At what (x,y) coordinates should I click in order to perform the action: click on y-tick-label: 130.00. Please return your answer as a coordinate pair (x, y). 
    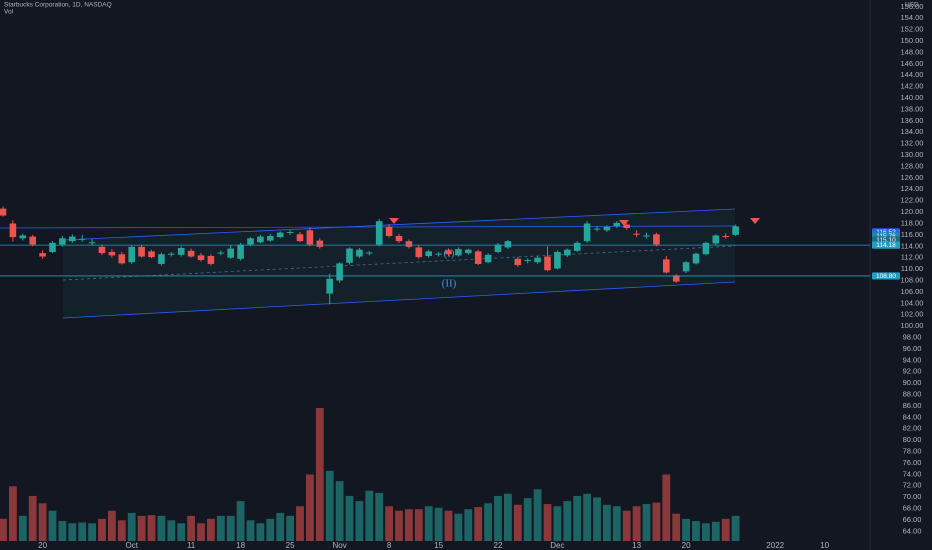
    Looking at the image, I should click on (912, 154).